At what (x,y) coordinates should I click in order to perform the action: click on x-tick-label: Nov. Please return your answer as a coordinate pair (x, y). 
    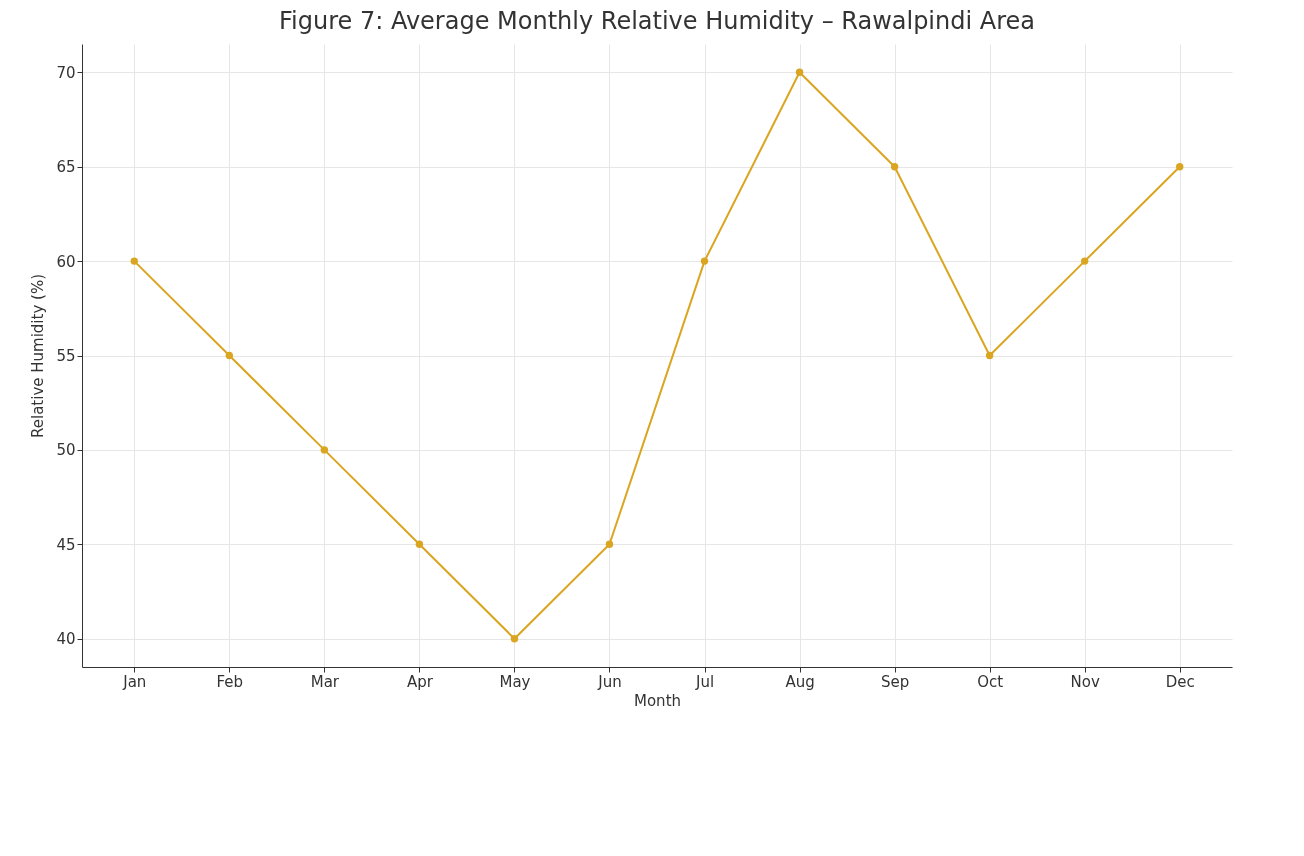
    Looking at the image, I should click on (1085, 681).